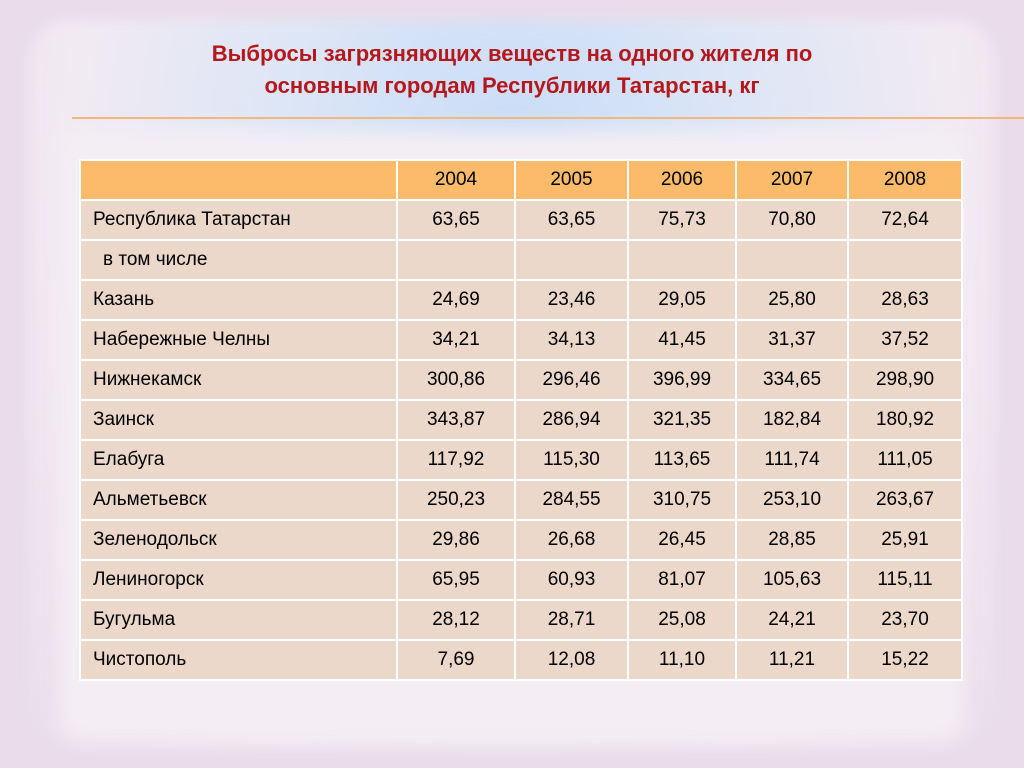 Image resolution: width=1024 pixels, height=768 pixels. Describe the element at coordinates (905, 660) in the screenshot. I see `value-cell: 15,22` at that location.